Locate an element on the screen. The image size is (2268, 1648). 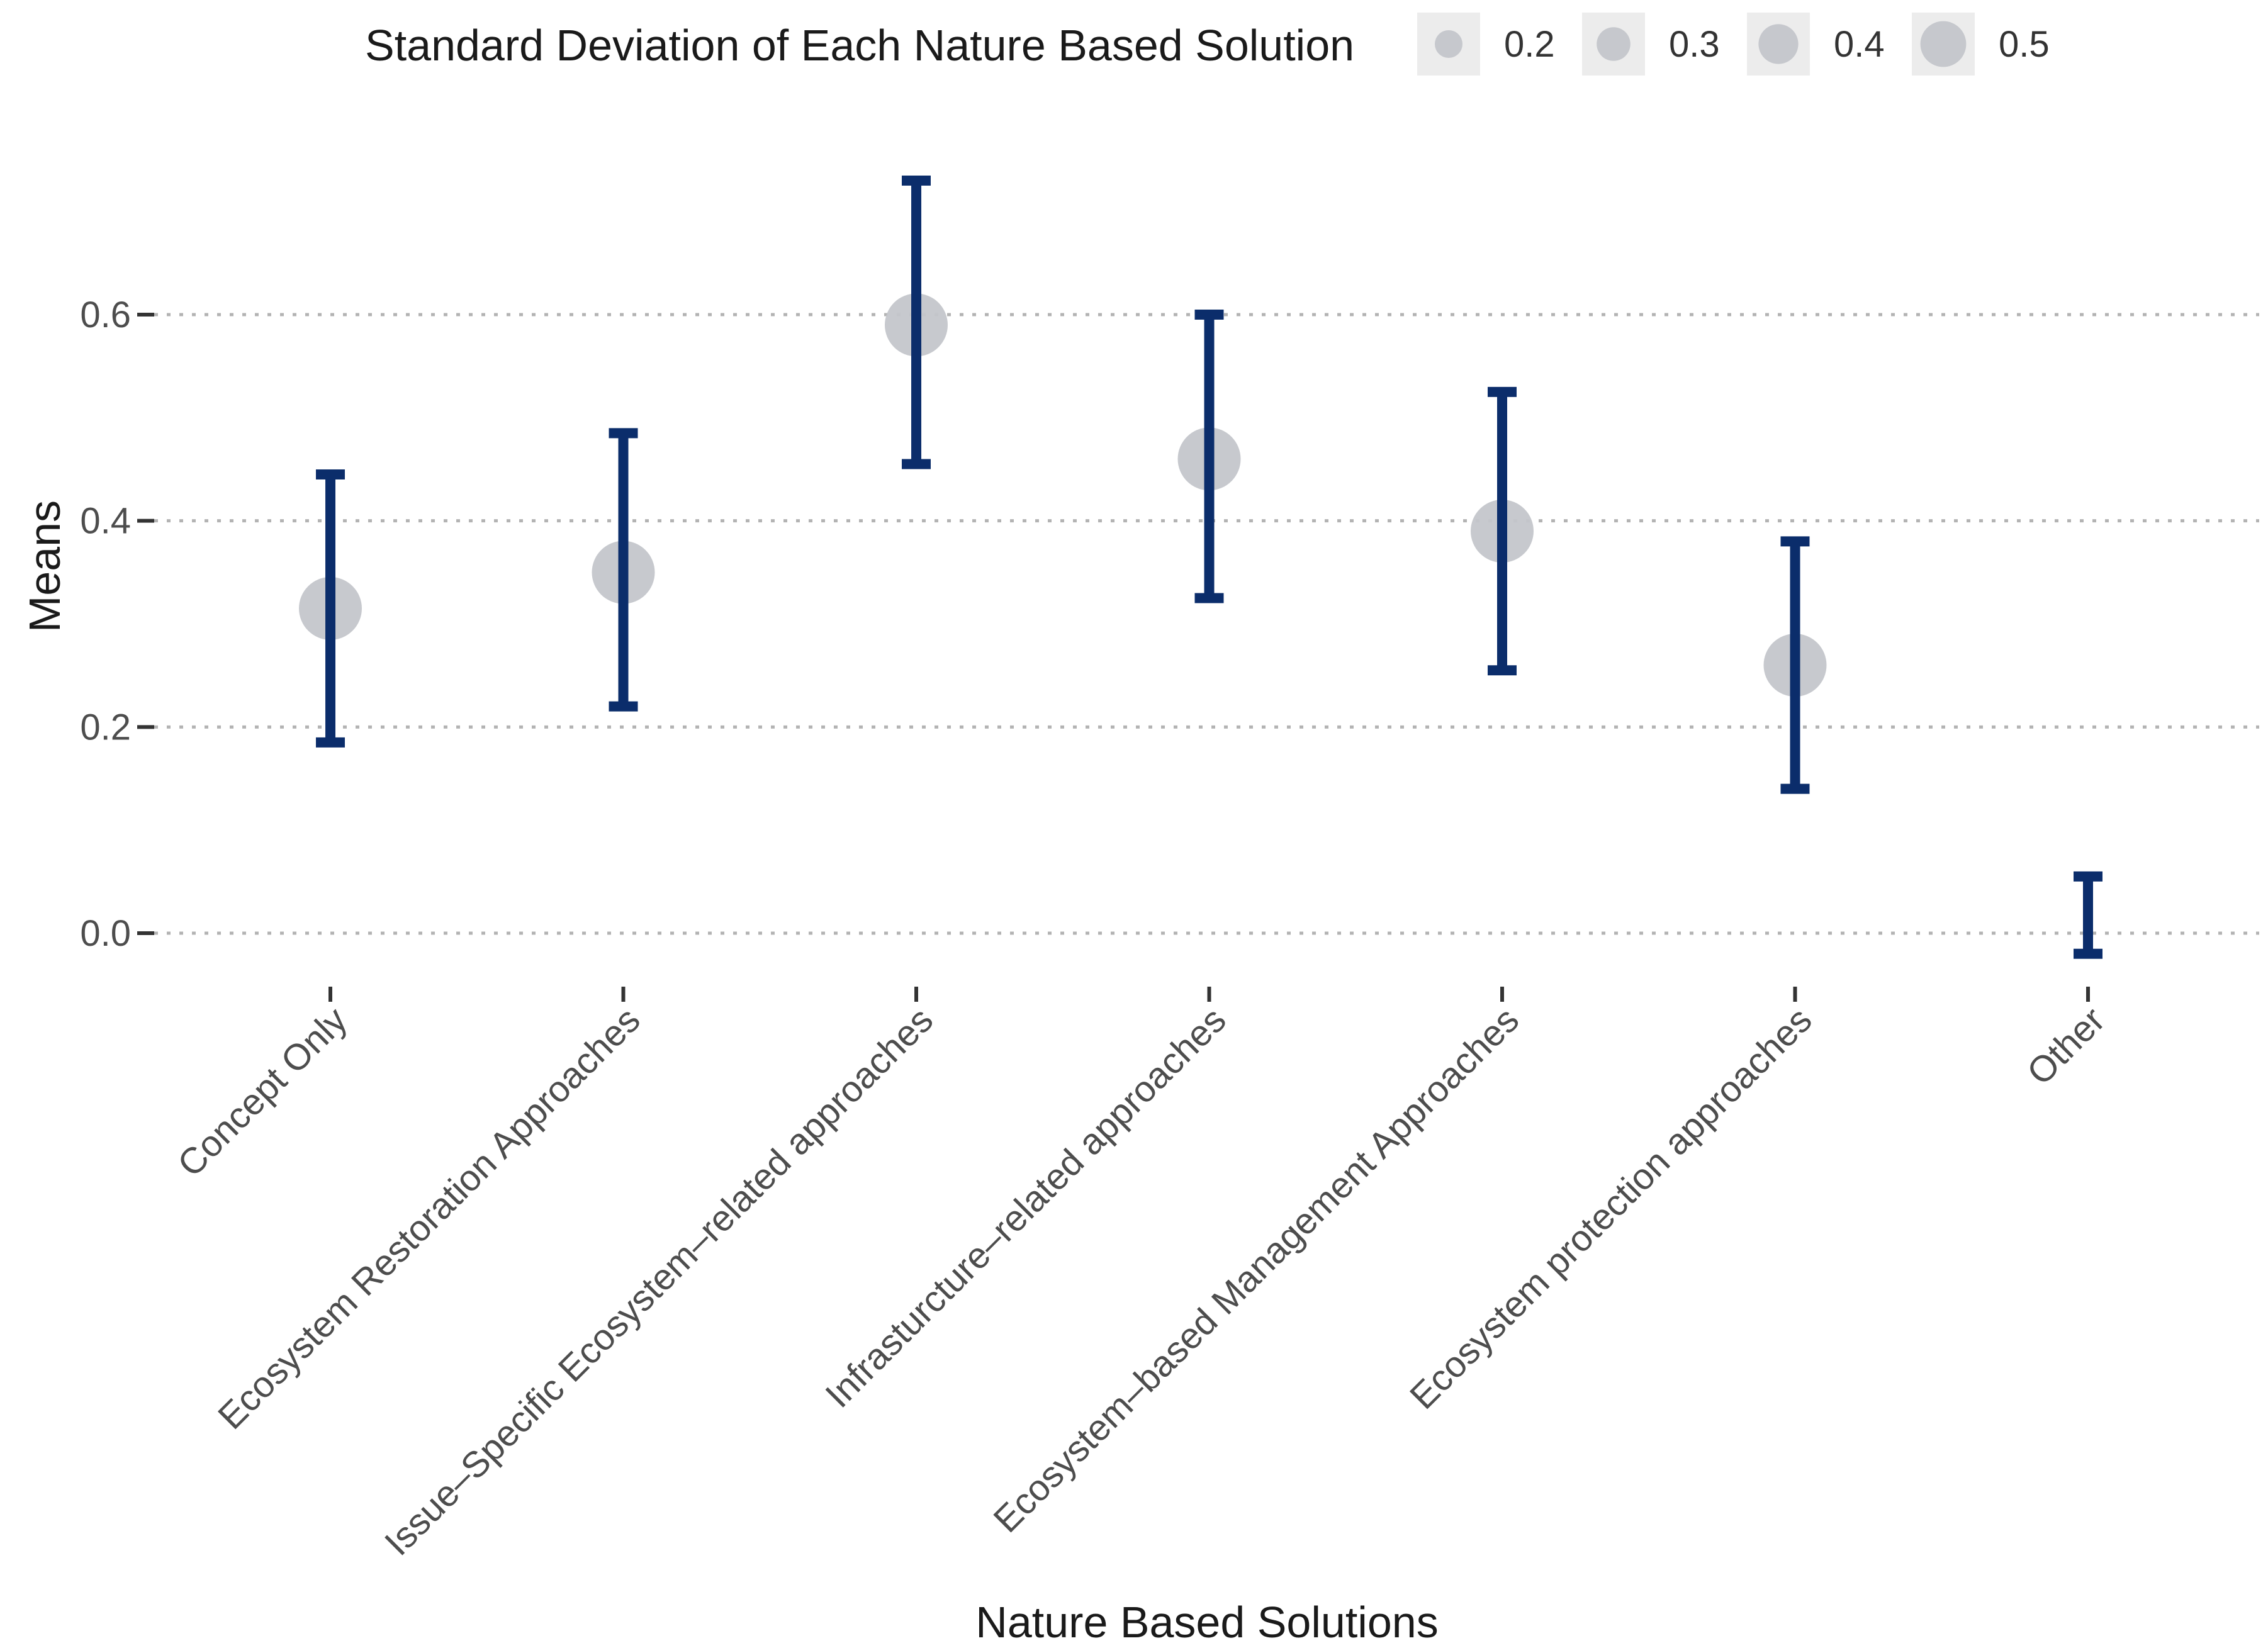
x-tick-label: Concept Only is located at coordinates (263, 1091).